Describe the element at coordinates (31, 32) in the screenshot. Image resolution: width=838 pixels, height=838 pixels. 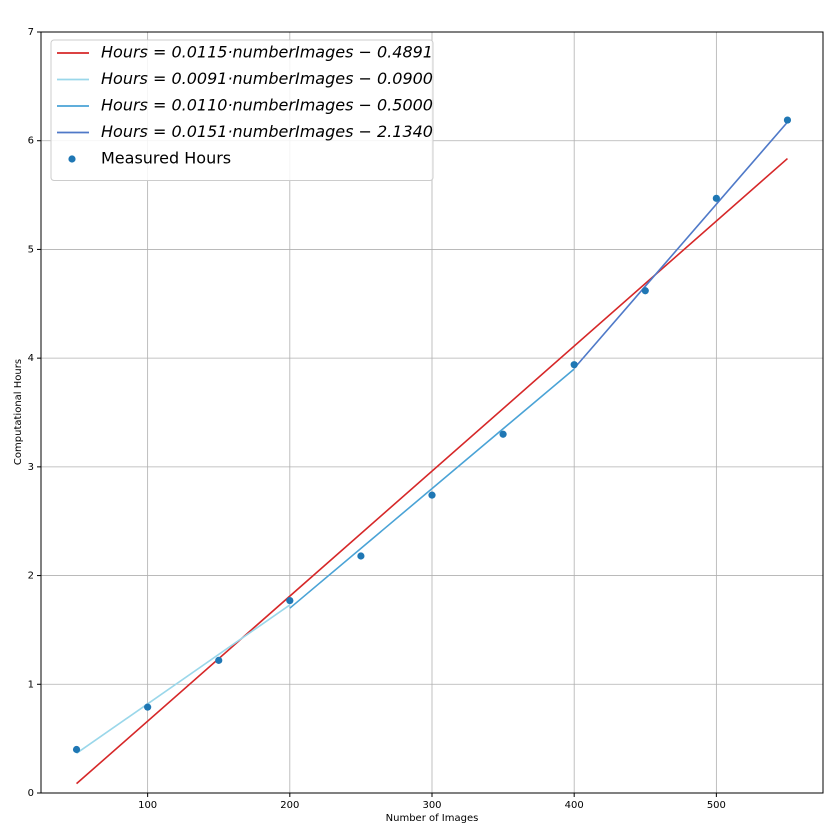
I see `y-tick-label: 7` at that location.